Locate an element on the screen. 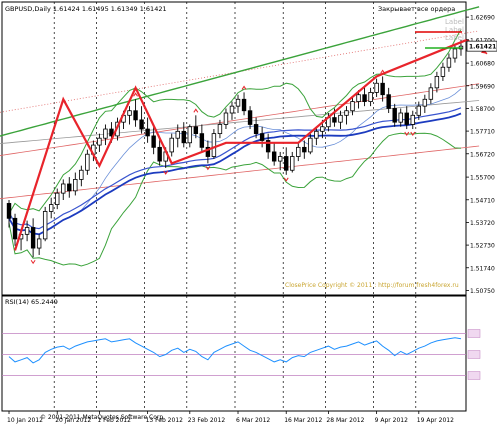  x-tick-label: 23 Feb 2012 is located at coordinates (207, 420).